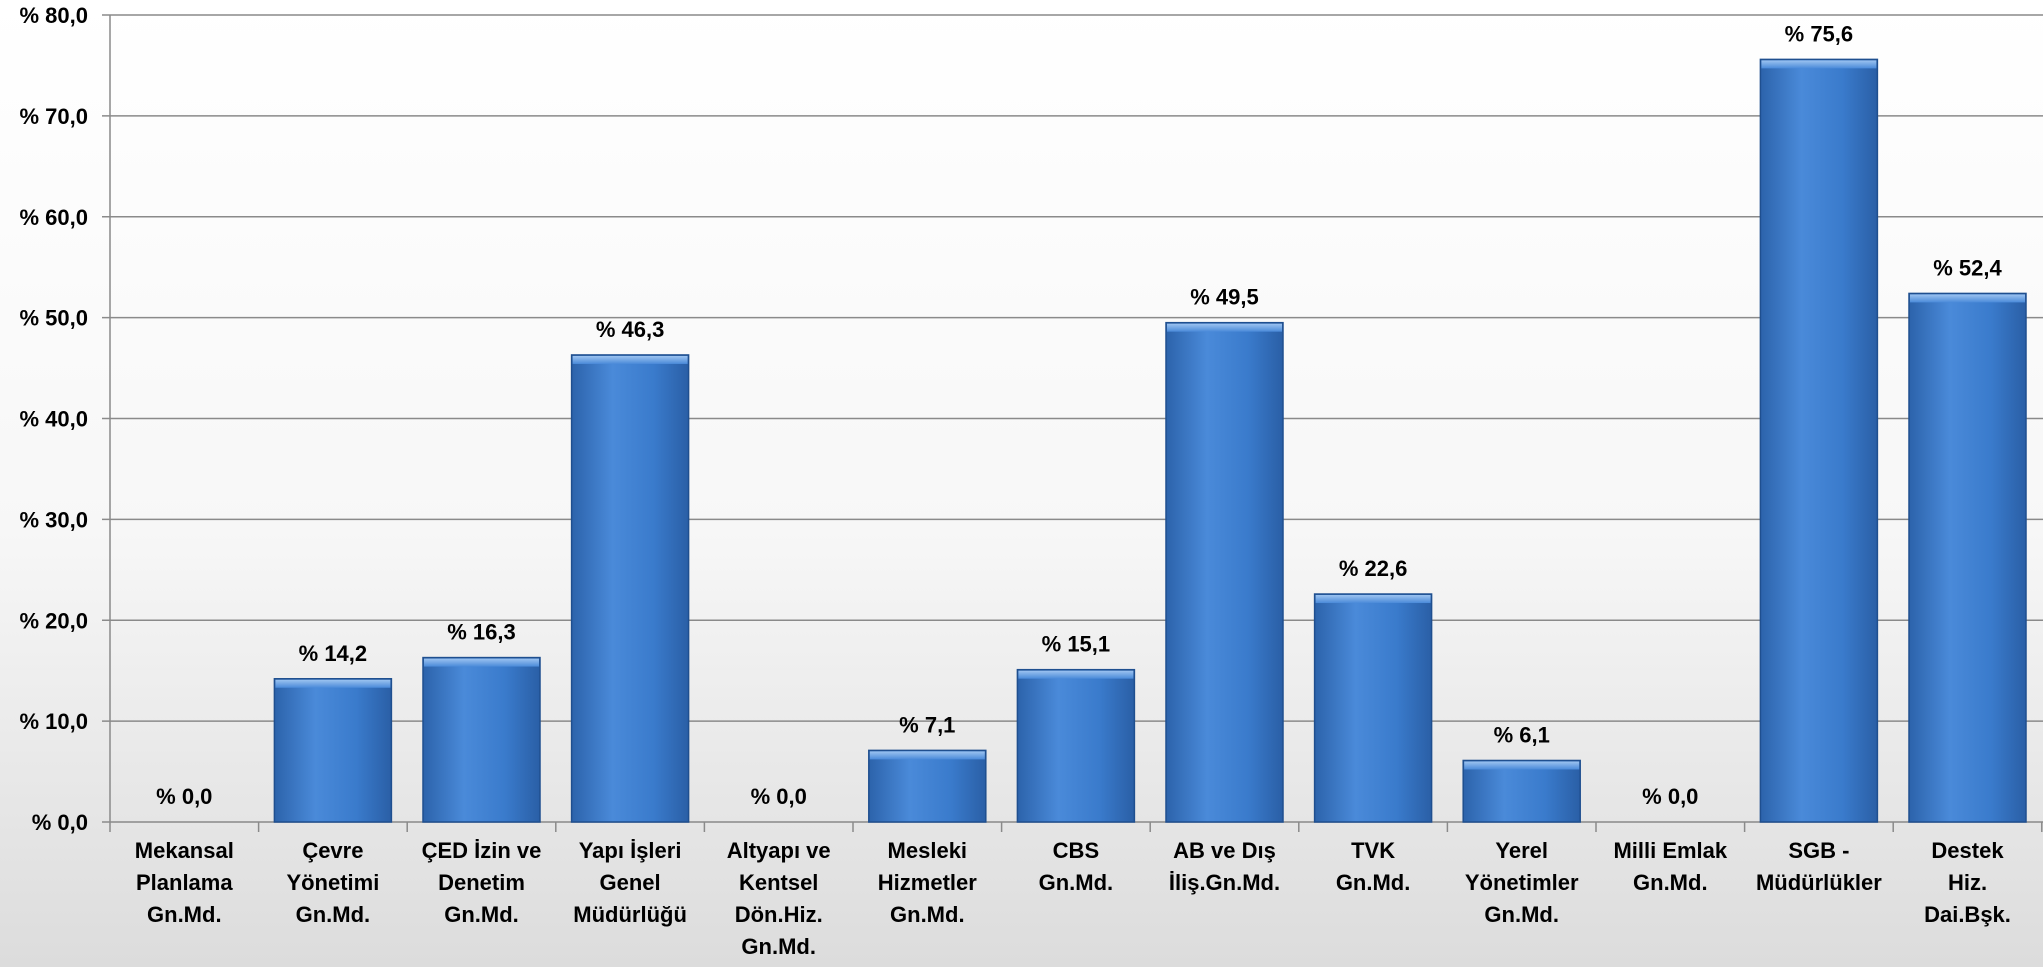  What do you see at coordinates (54, 217) in the screenshot?
I see `y-tick-label: % 60,0` at bounding box center [54, 217].